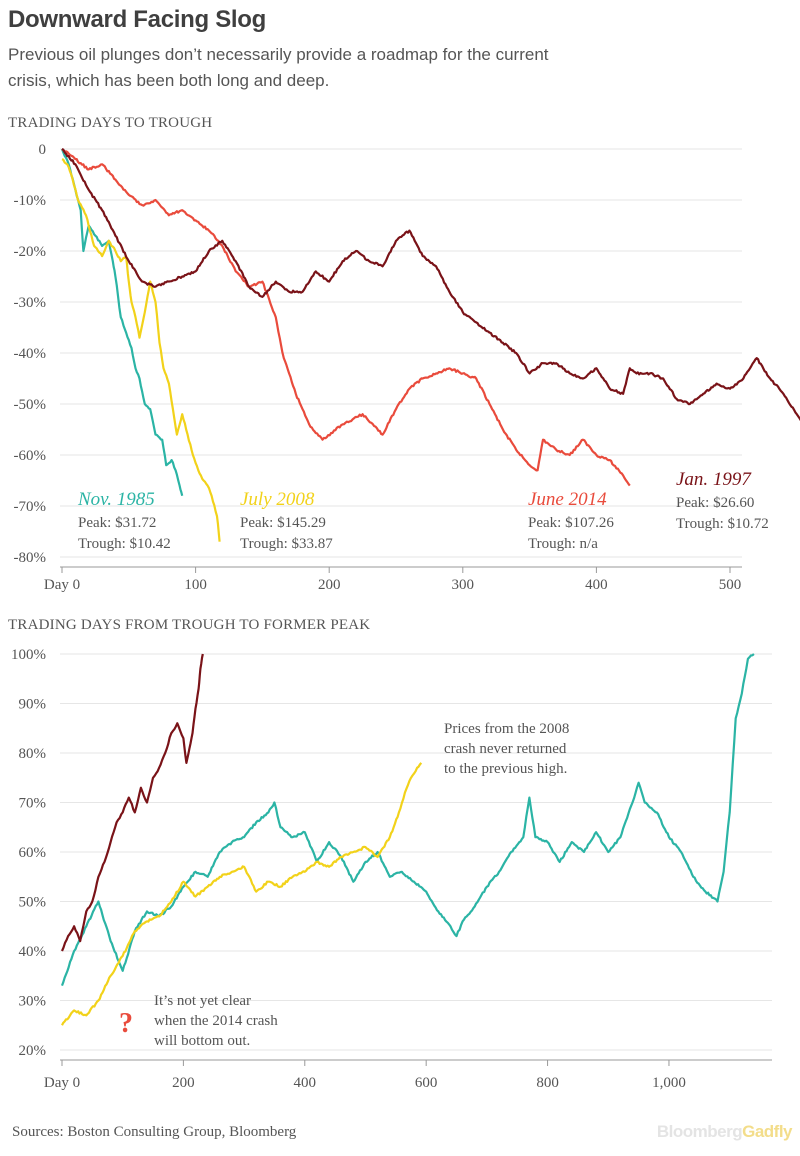 The height and width of the screenshot is (1156, 800). What do you see at coordinates (117, 523) in the screenshot?
I see `series-price-note: Peak: $31.72` at bounding box center [117, 523].